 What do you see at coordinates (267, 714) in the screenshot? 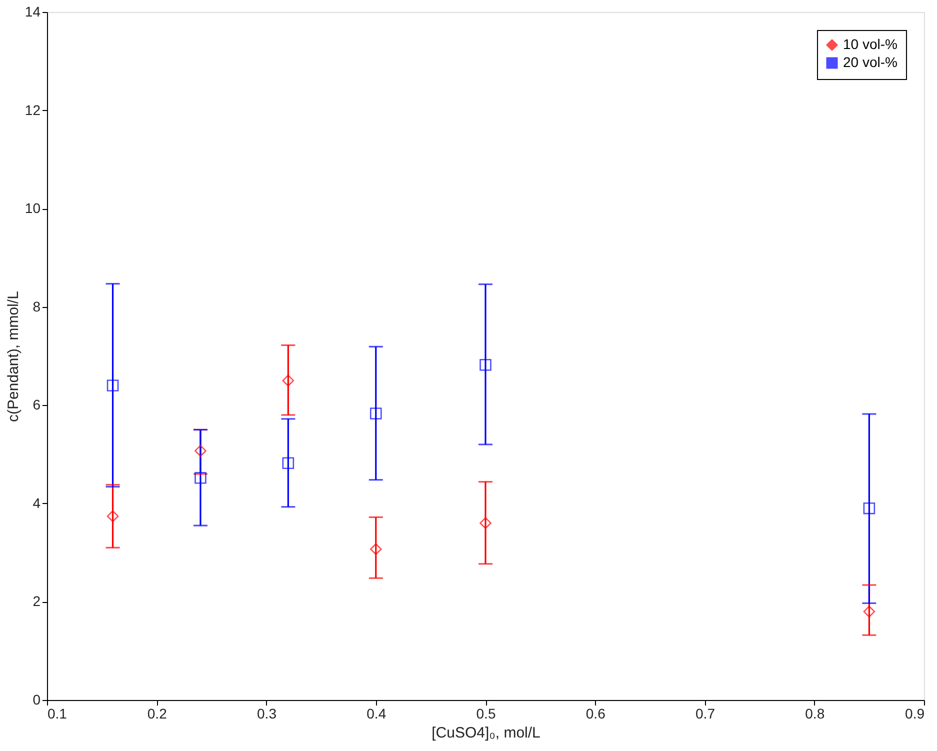
I see `x-tick-label: 0.3` at bounding box center [267, 714].